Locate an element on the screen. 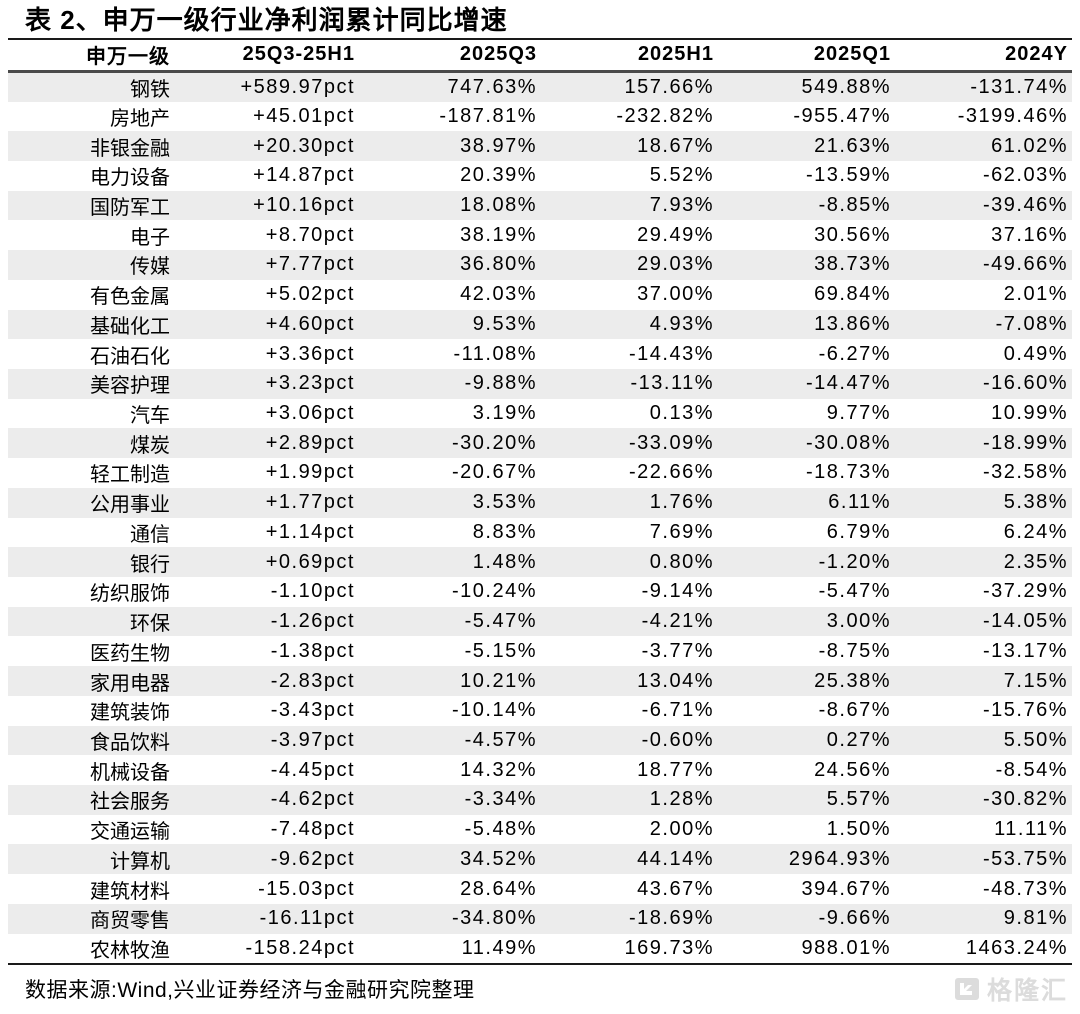 This screenshot has width=1080, height=1014. industry-name-cell: 电子 is located at coordinates (150, 237).